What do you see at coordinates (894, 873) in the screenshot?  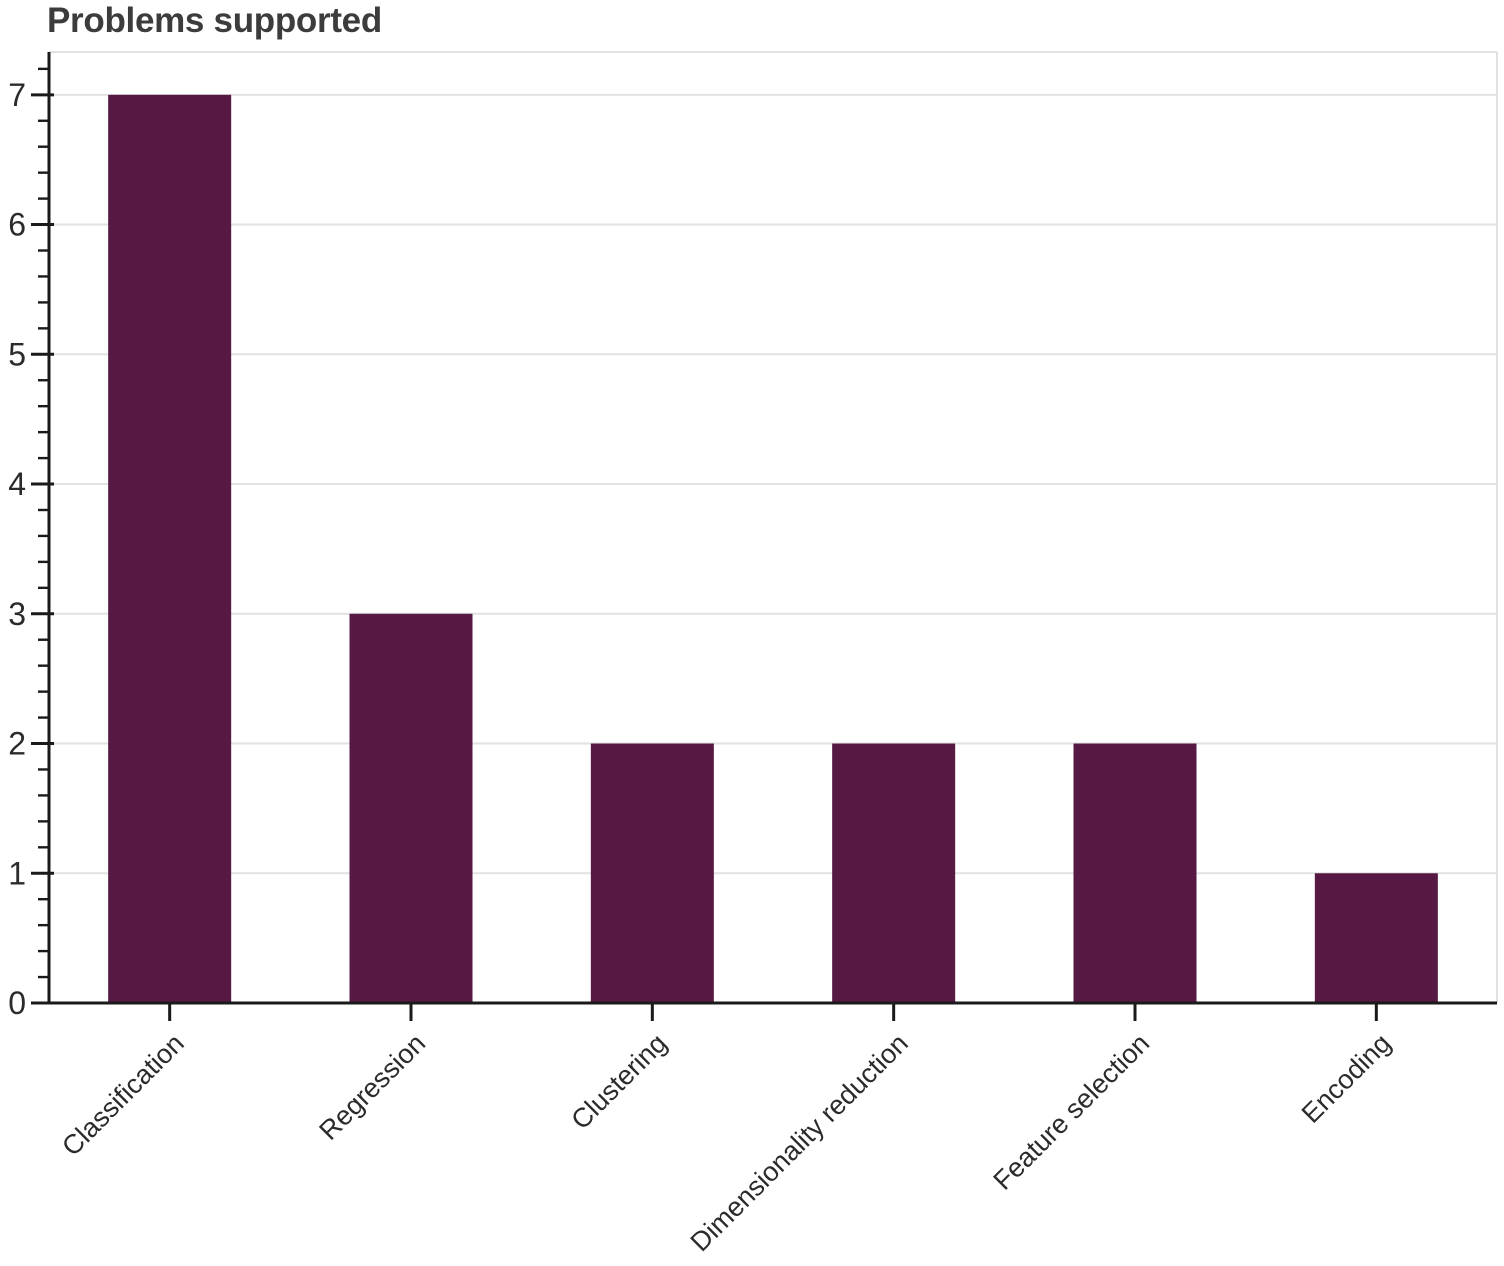 I see `bar-dimensionality-reduction` at bounding box center [894, 873].